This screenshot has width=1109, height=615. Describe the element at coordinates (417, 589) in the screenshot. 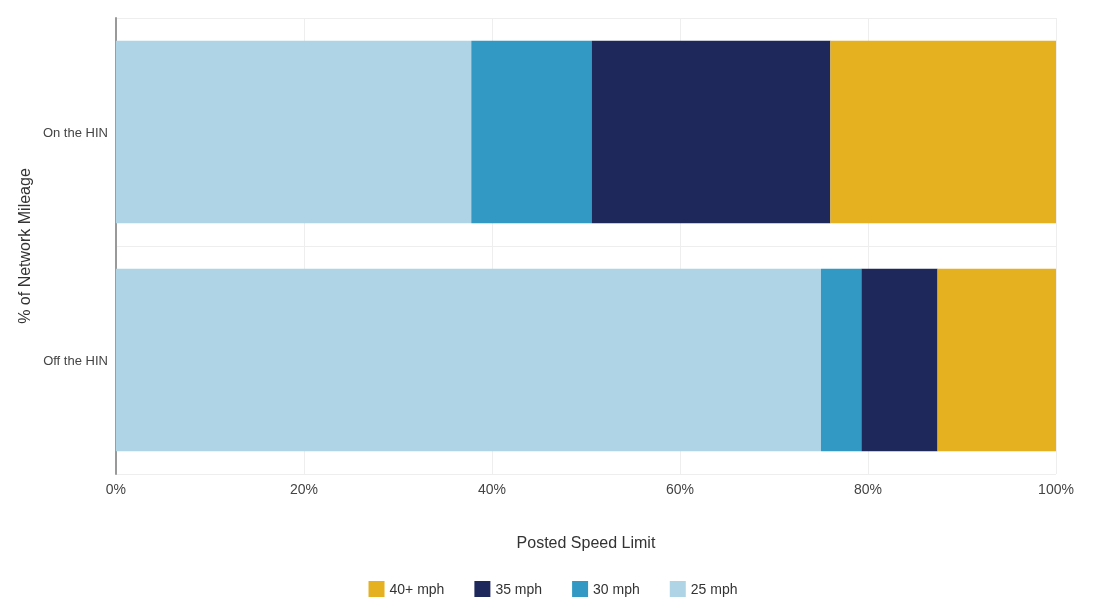

I see `legend-label: 40+ mph` at that location.